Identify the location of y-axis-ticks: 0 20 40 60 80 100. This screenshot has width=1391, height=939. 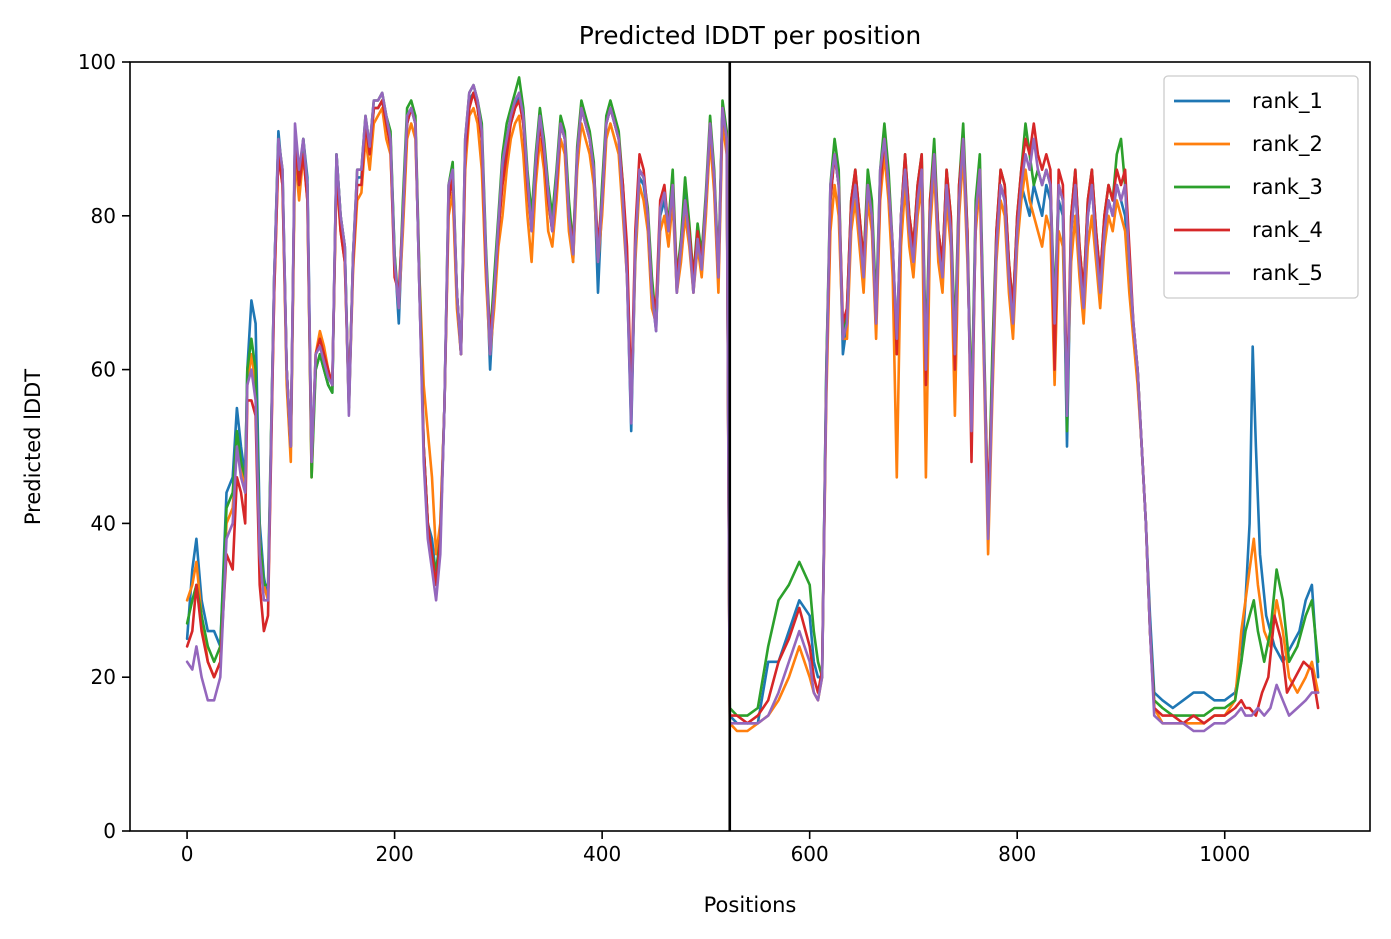
(104, 446).